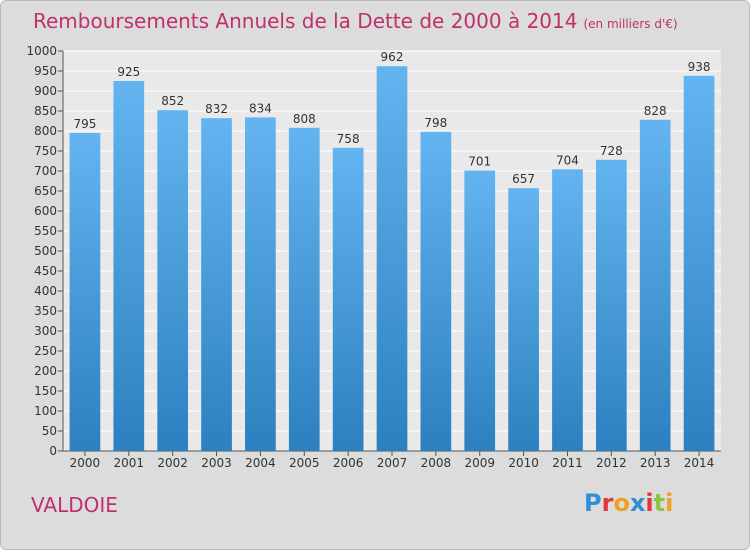 Image resolution: width=750 pixels, height=550 pixels. Describe the element at coordinates (45, 391) in the screenshot. I see `y-tick-label: 150` at that location.